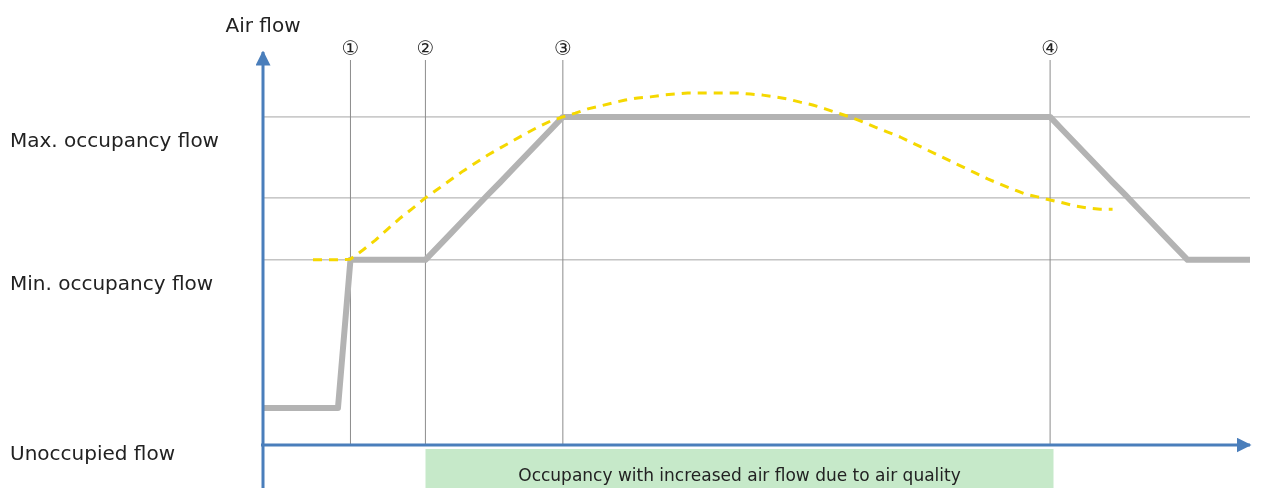 The width and height of the screenshot is (1271, 488). I want to click on x-tick-label: ④, so click(1050, 48).